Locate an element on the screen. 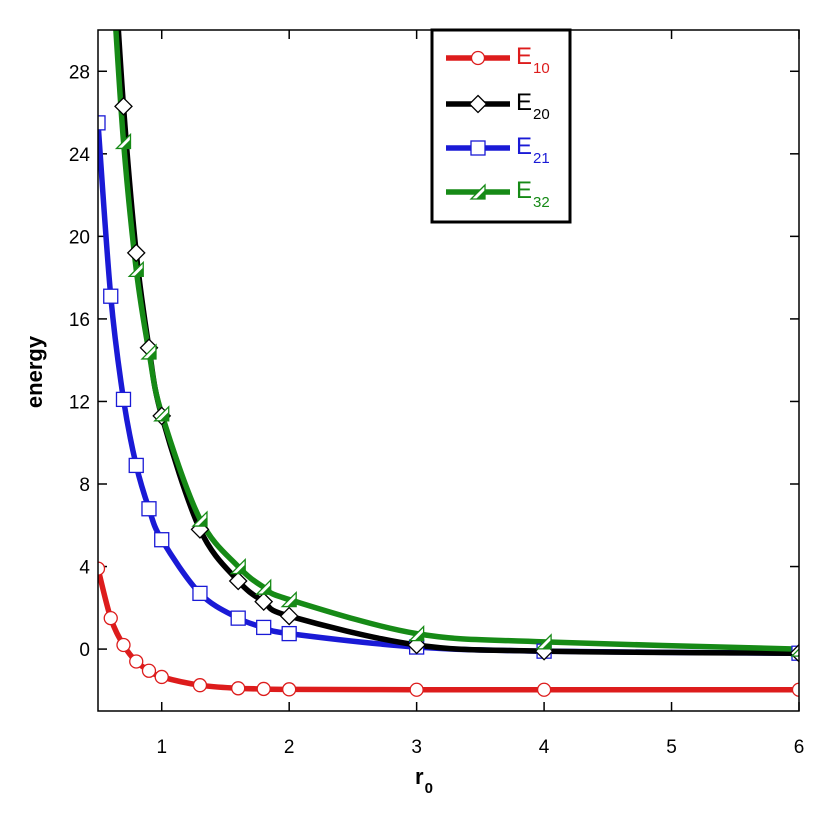  x-tick-label: 5 is located at coordinates (671, 747).